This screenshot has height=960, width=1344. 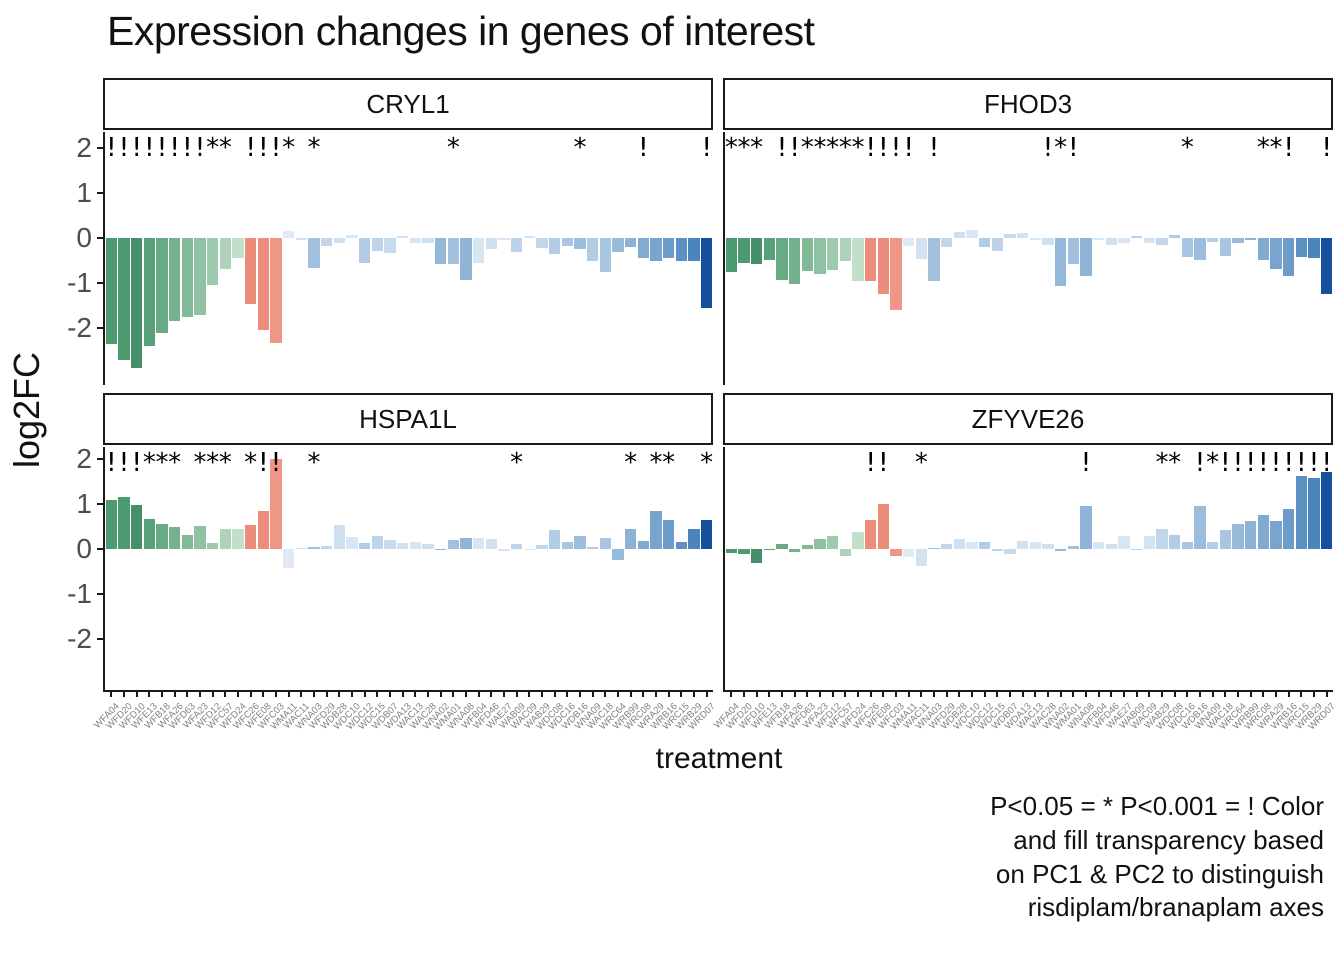 I want to click on x-axis-line, so click(x=408, y=691).